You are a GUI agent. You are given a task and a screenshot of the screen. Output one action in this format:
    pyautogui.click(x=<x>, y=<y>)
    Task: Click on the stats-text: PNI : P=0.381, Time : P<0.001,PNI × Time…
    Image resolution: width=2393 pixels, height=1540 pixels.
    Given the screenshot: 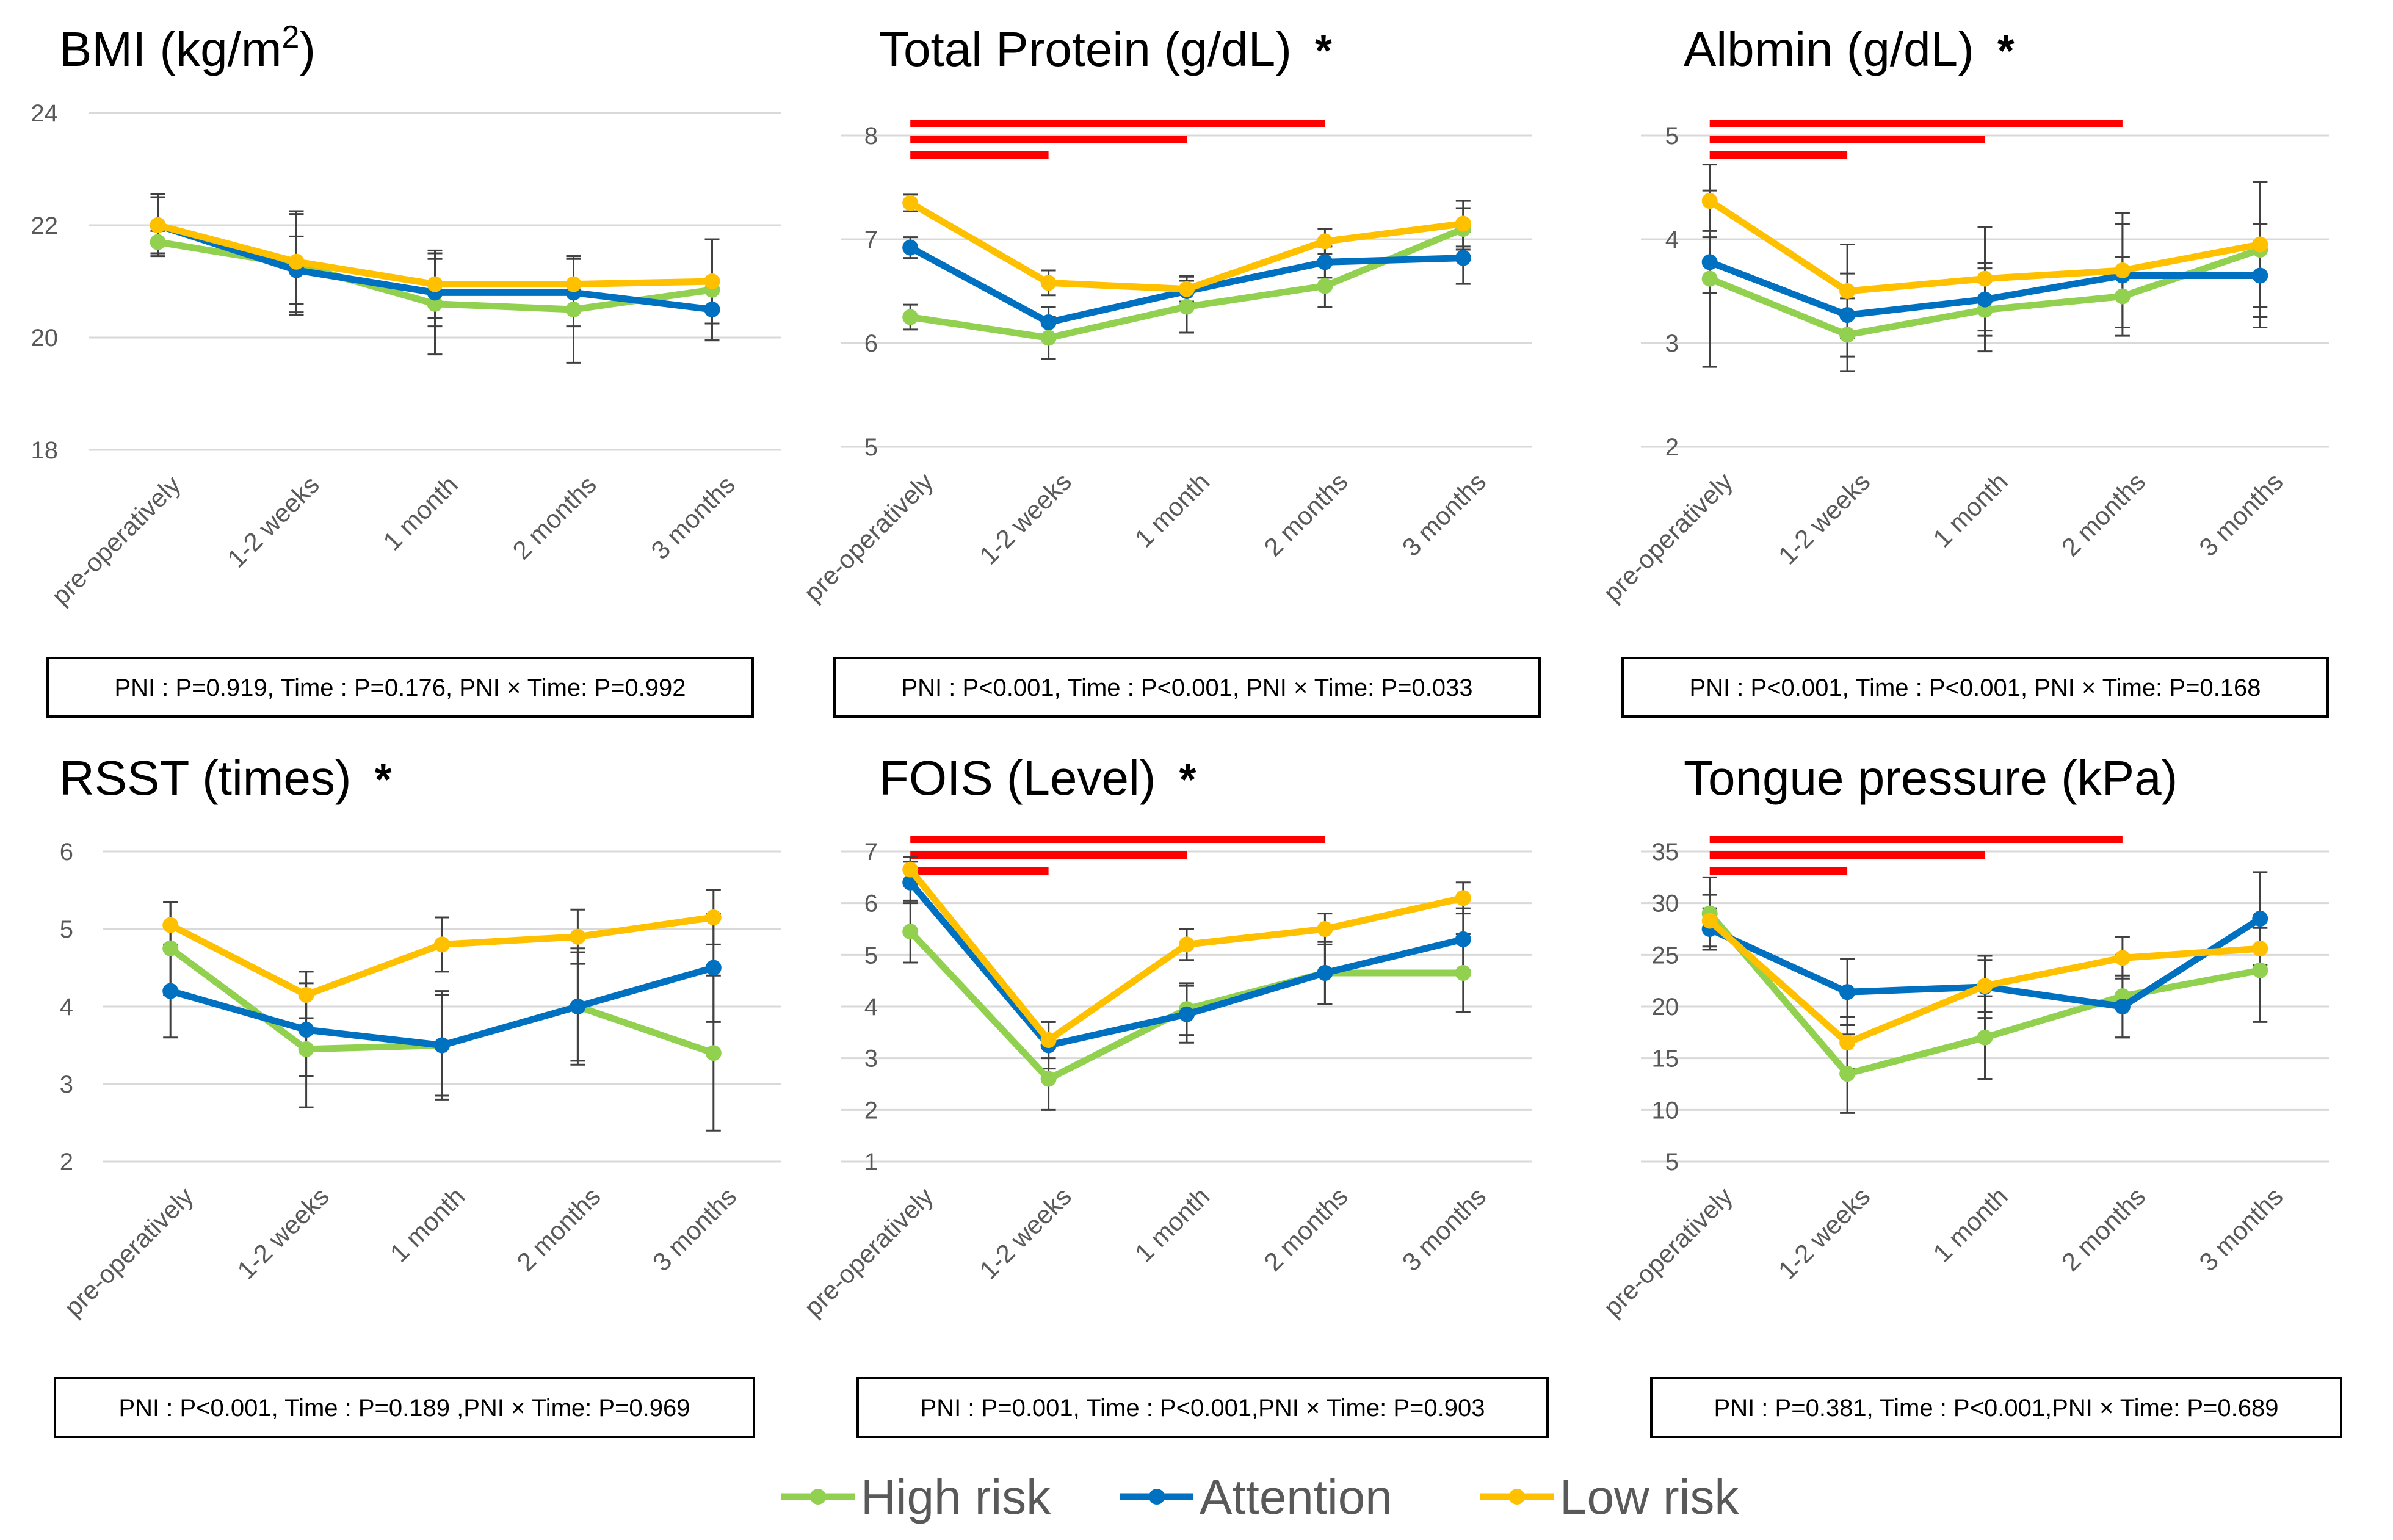 What is the action you would take?
    pyautogui.click(x=1996, y=1408)
    